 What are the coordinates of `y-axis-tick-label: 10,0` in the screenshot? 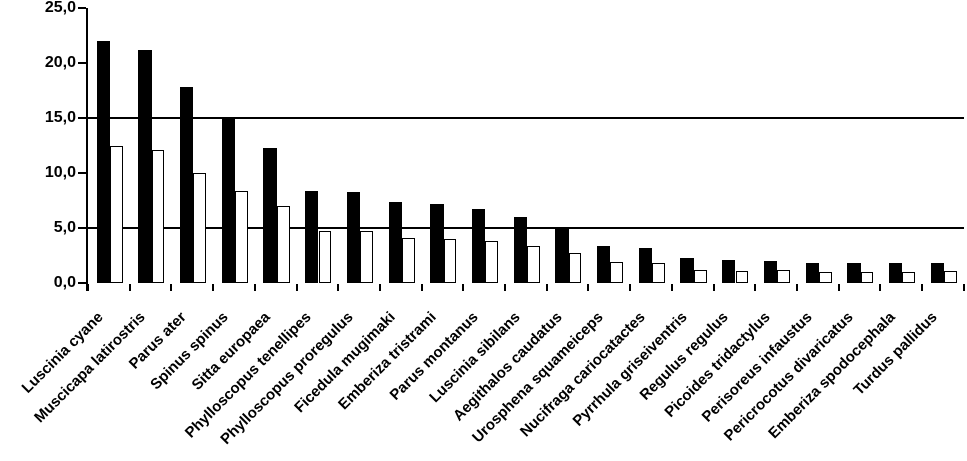 It's located at (60, 172).